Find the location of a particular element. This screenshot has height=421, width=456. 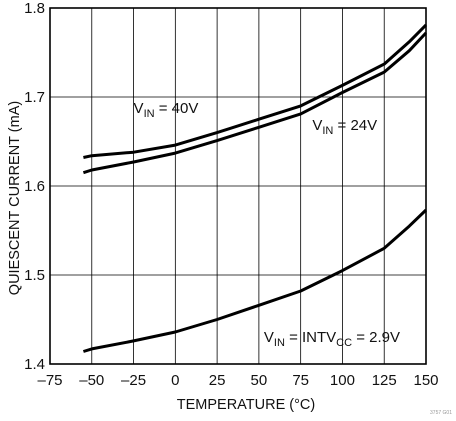

x-tick-label: 50 is located at coordinates (259, 380).